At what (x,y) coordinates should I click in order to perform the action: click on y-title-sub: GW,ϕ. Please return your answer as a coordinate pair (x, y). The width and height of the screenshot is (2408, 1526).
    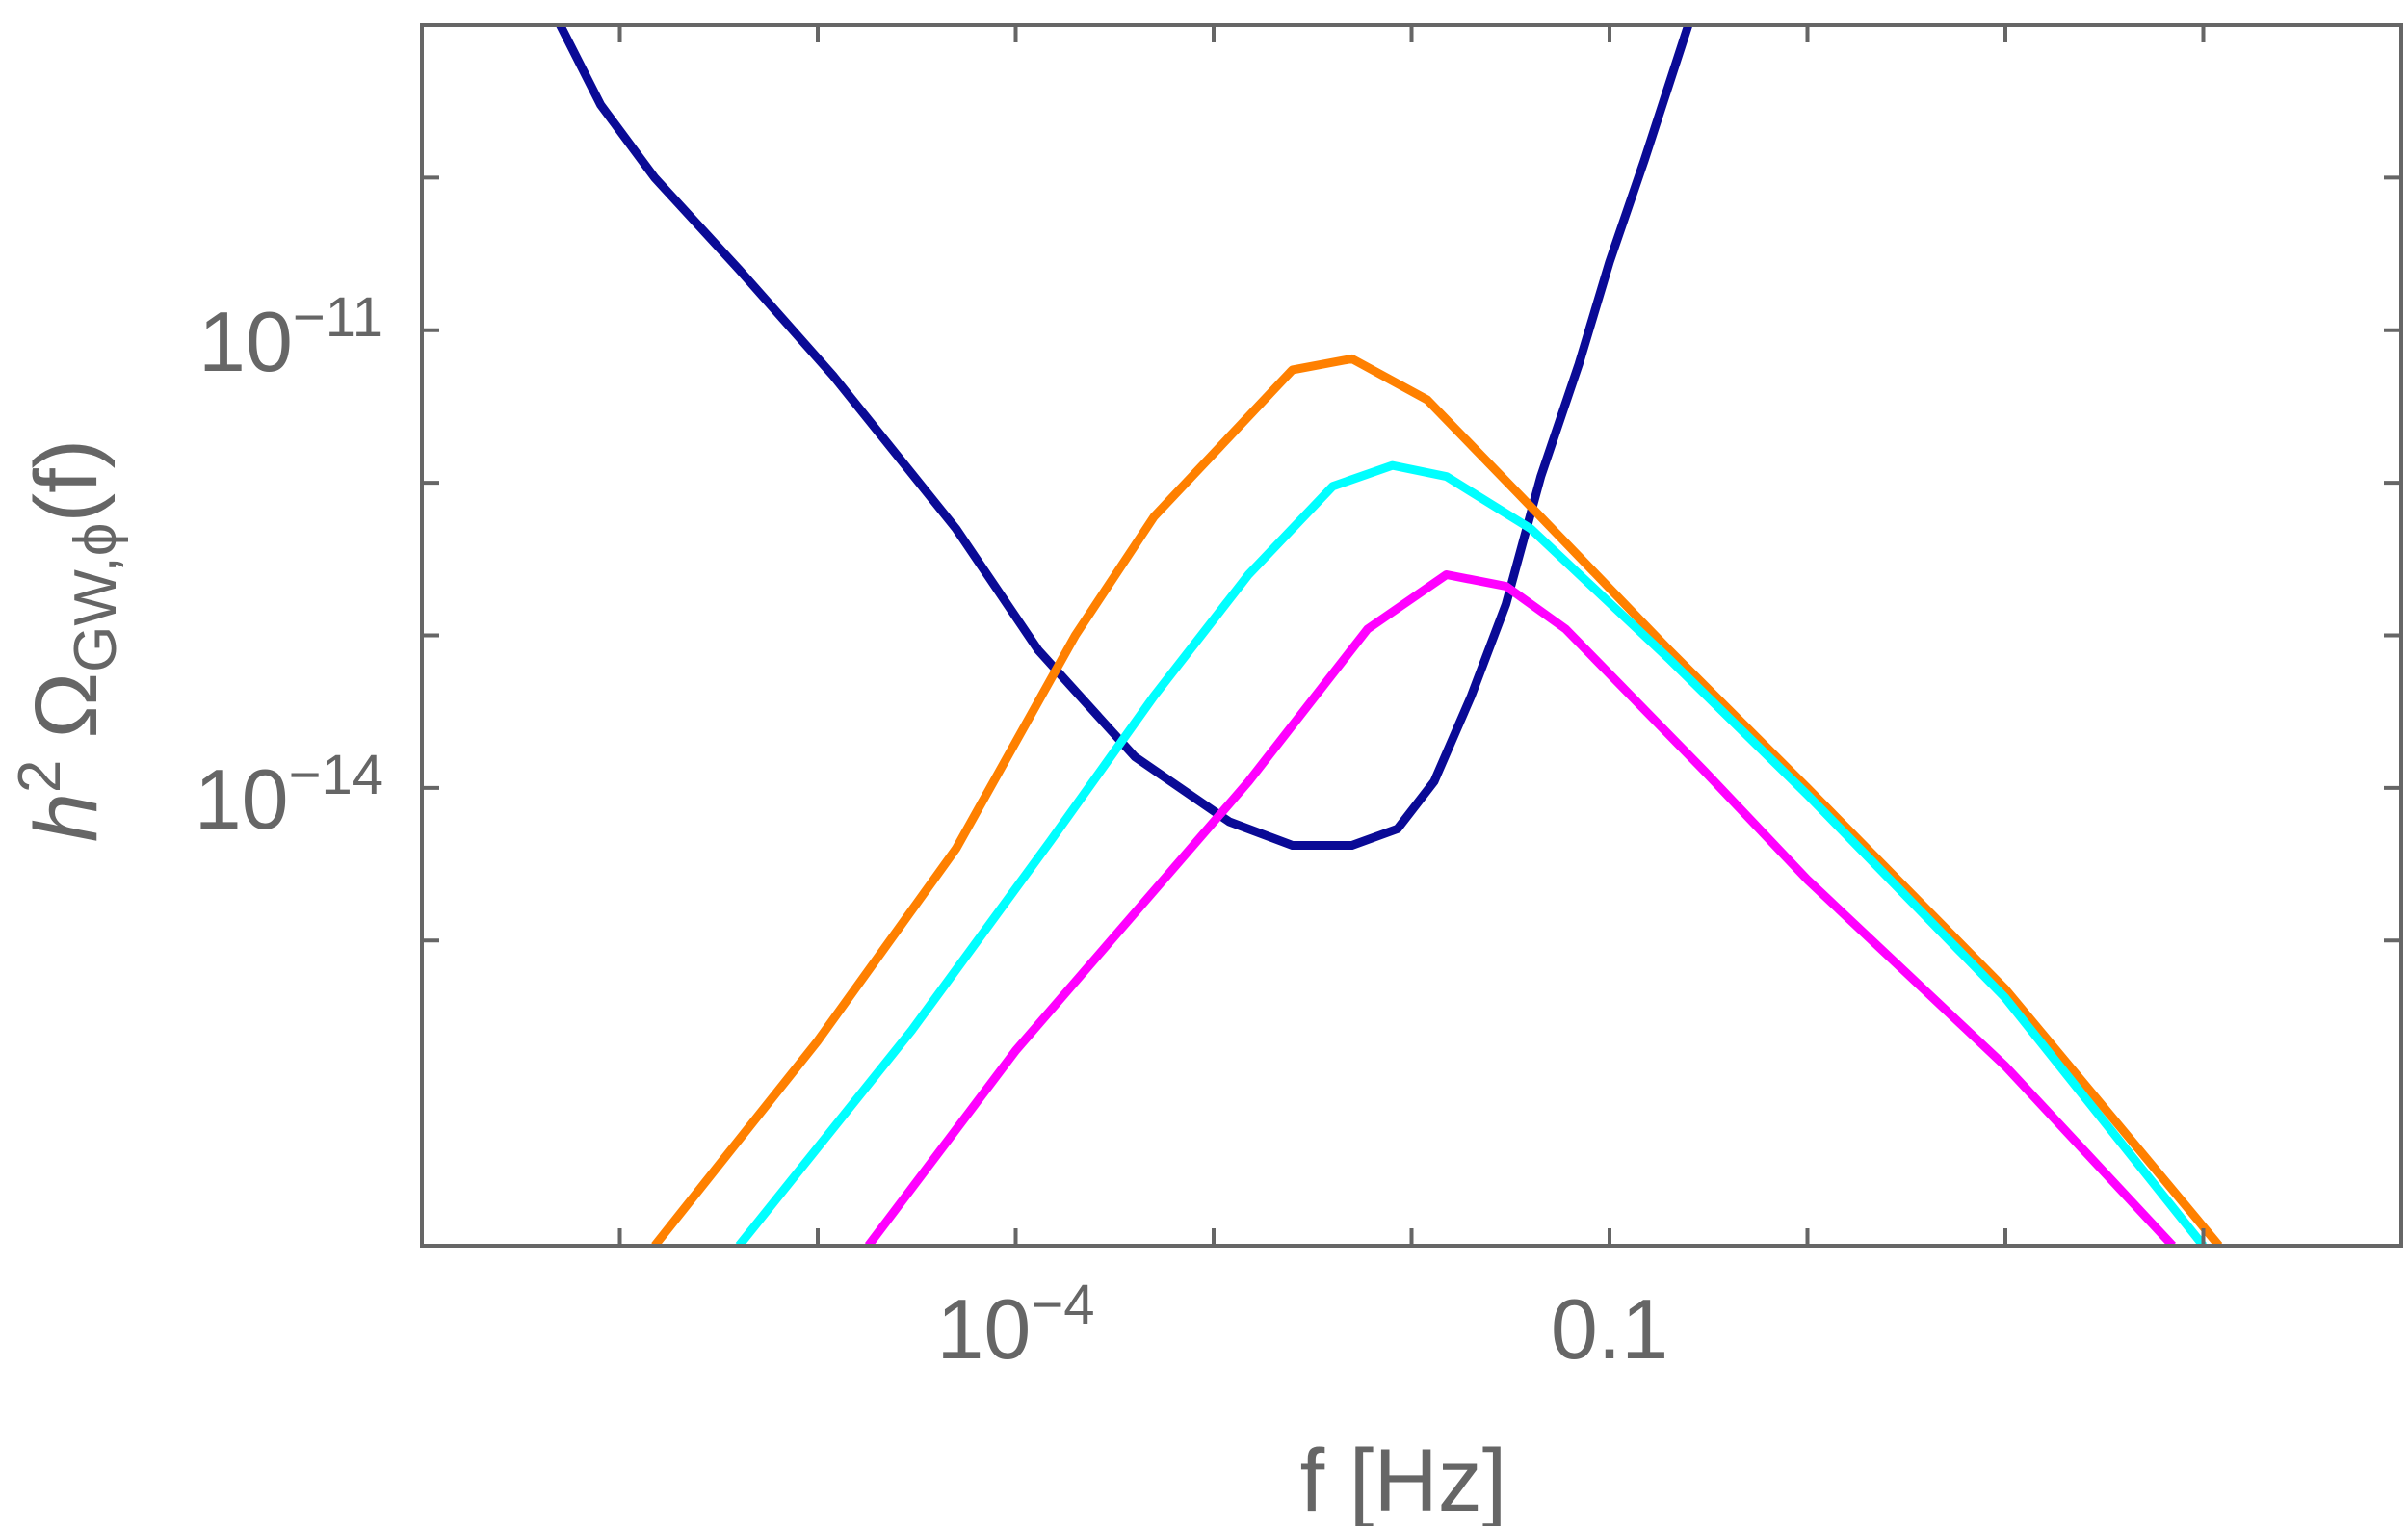
    Looking at the image, I should click on (96, 597).